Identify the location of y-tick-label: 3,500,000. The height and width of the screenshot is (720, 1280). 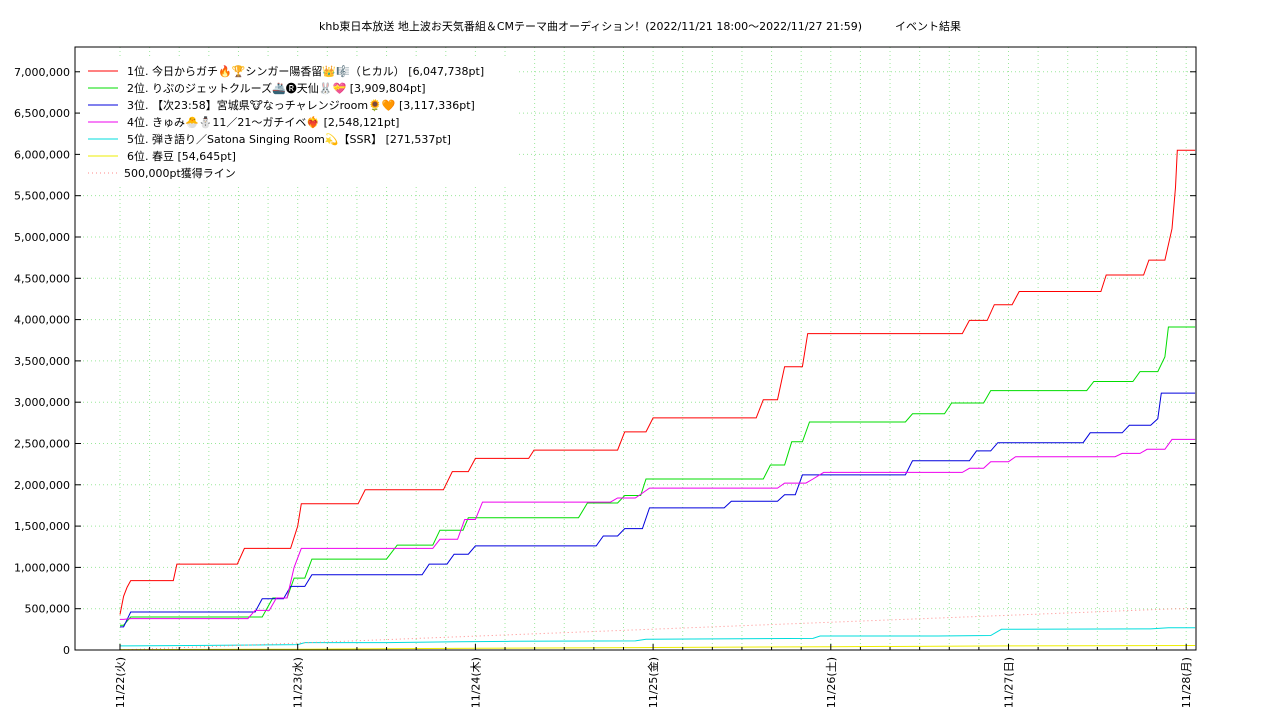
(42, 361).